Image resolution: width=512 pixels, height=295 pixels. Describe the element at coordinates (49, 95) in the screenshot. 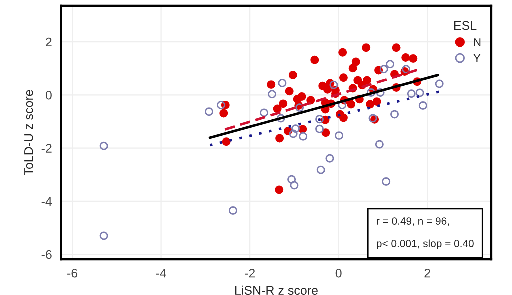

I see `y-tick-label: 0` at that location.